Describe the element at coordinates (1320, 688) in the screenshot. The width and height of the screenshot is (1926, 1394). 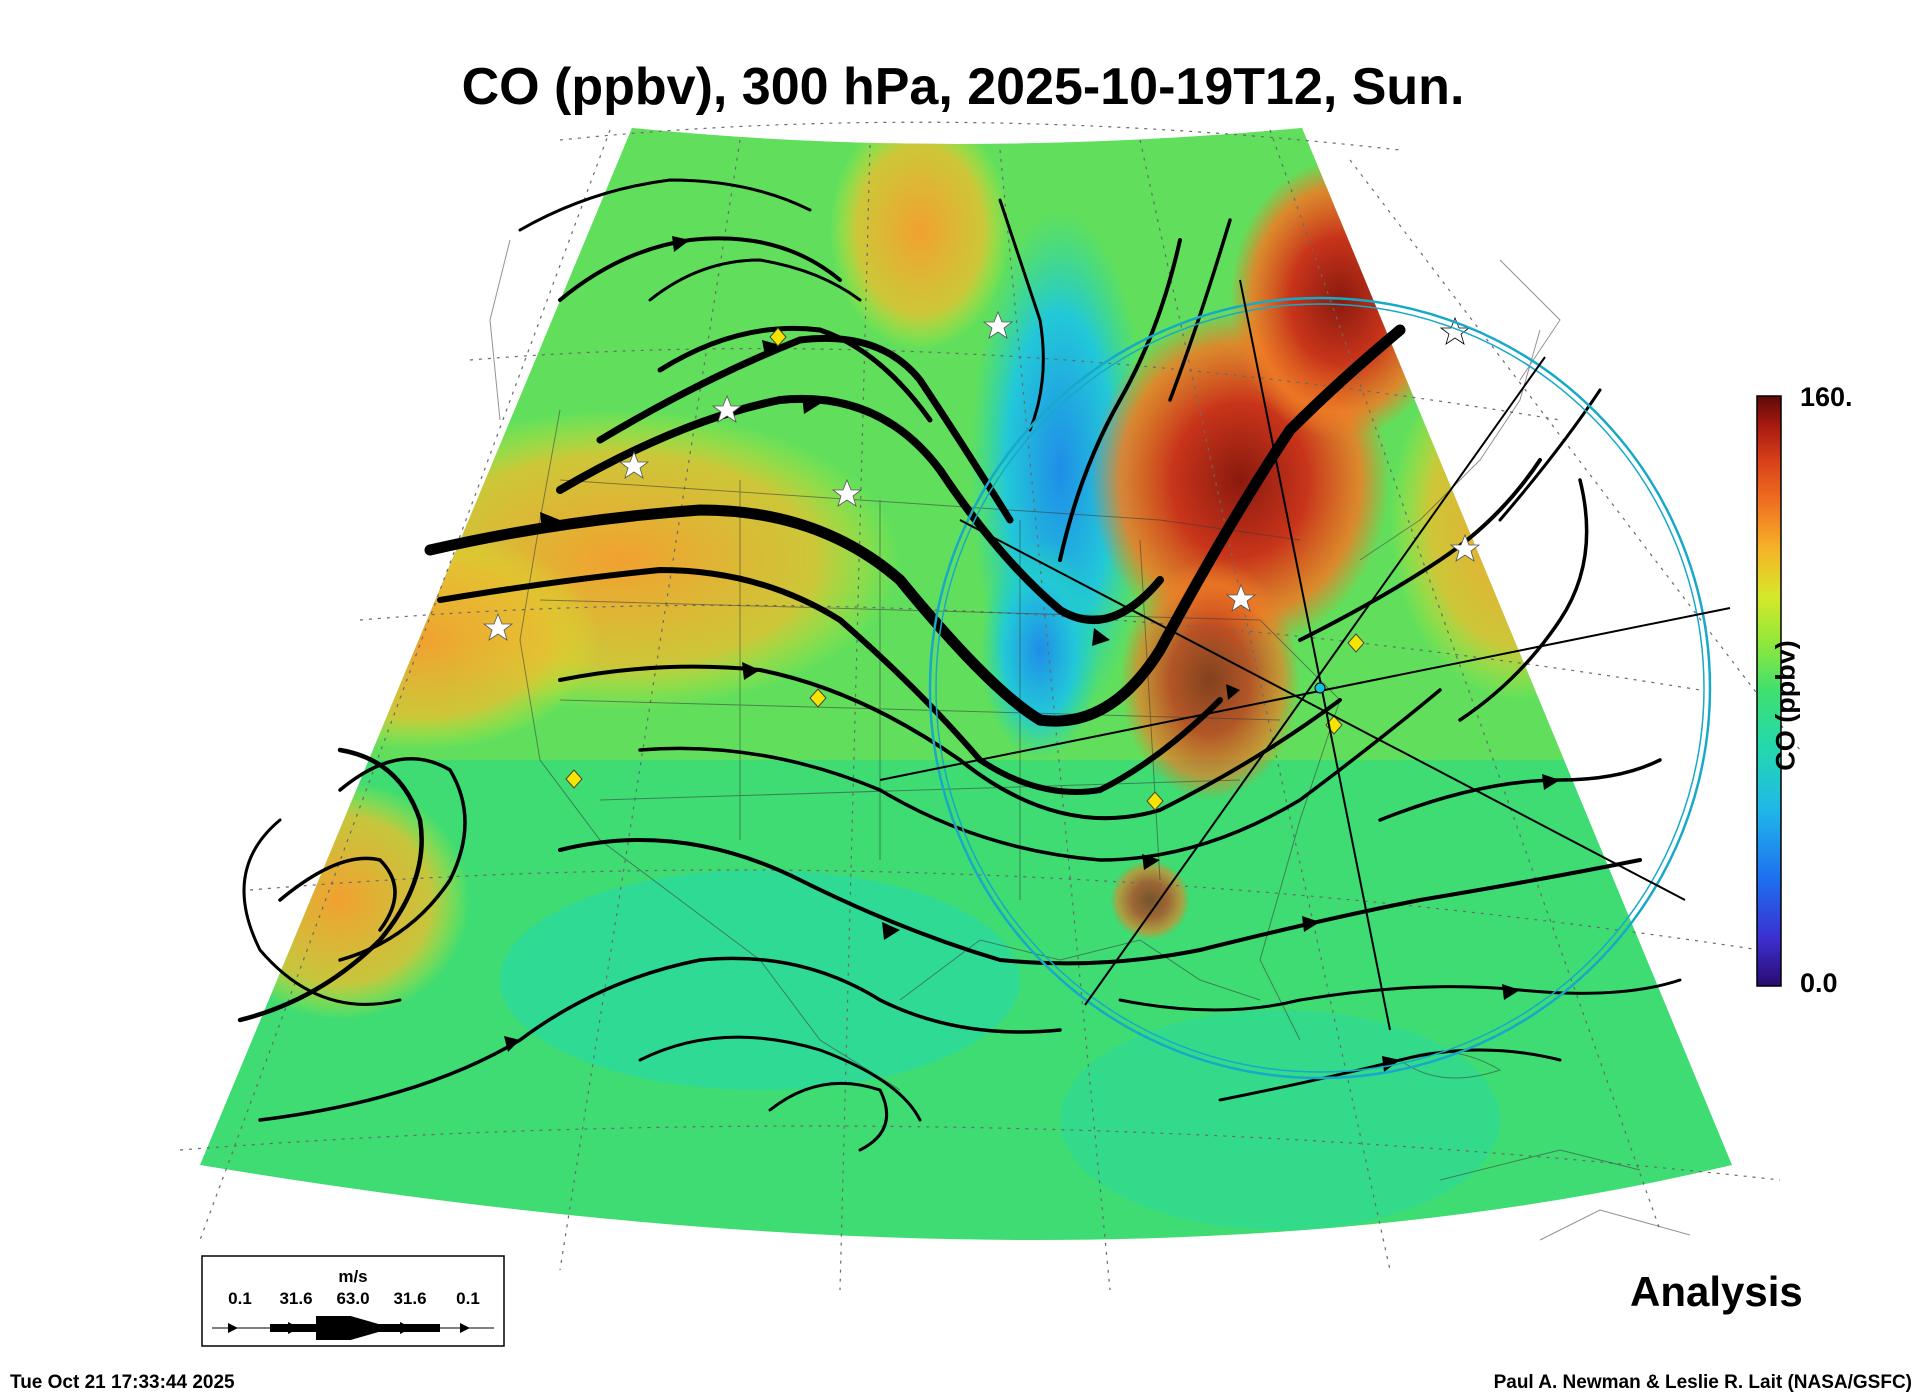
I see `ring-center-marker` at that location.